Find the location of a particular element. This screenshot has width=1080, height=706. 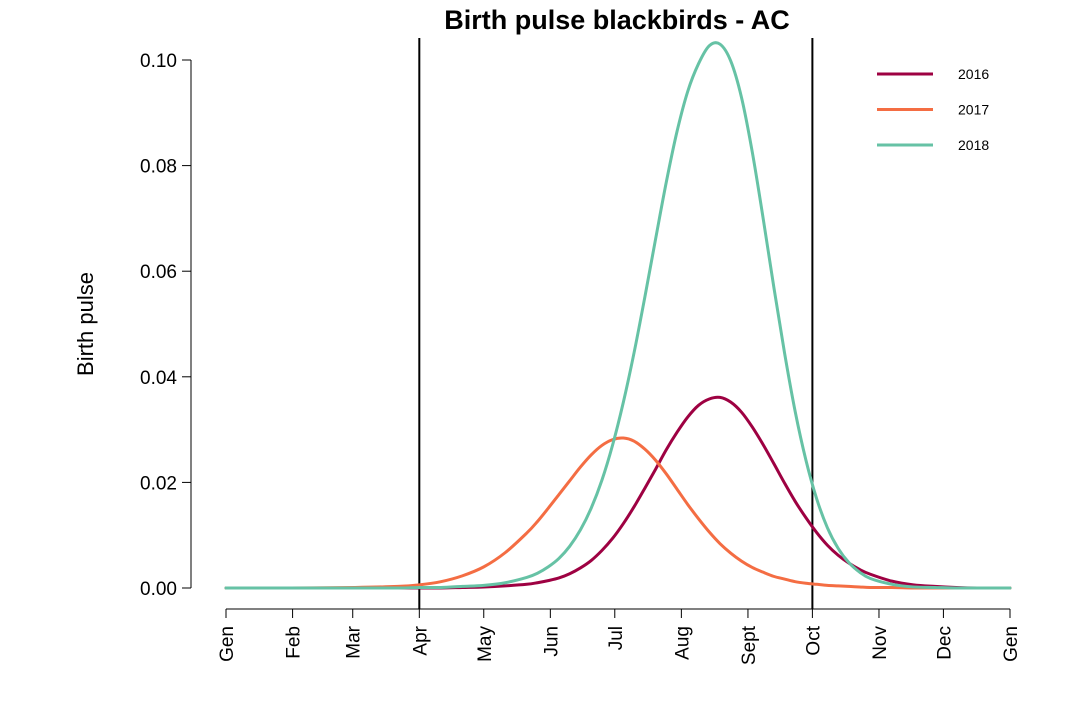

chart-title: Birth pulse blackbirds - AC is located at coordinates (617, 20).